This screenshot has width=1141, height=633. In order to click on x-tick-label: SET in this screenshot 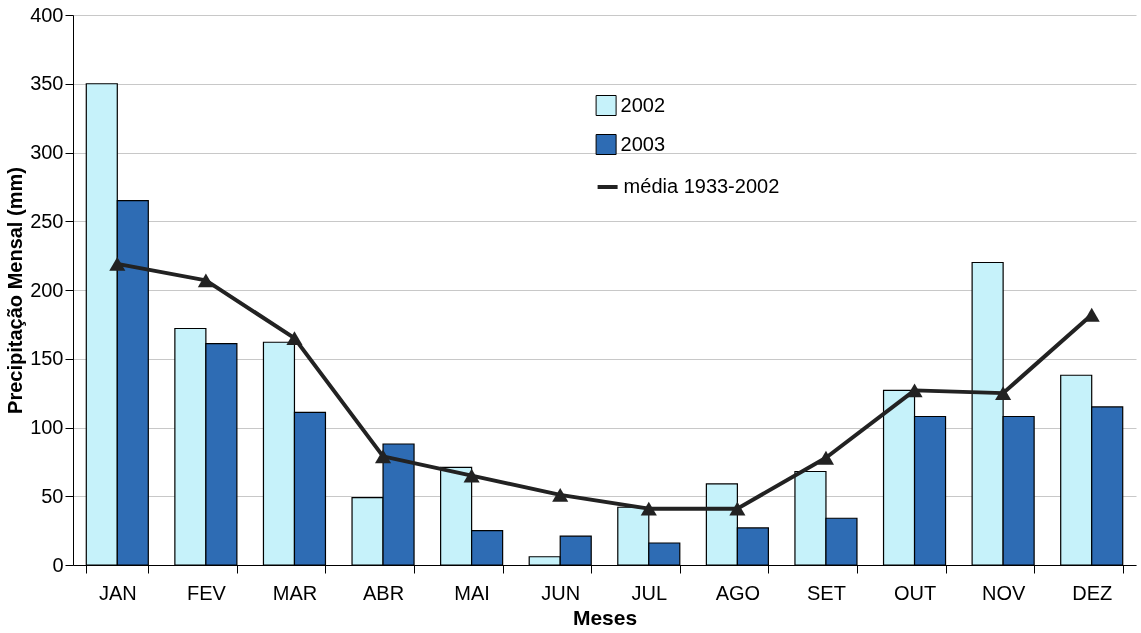, I will do `click(826, 592)`.